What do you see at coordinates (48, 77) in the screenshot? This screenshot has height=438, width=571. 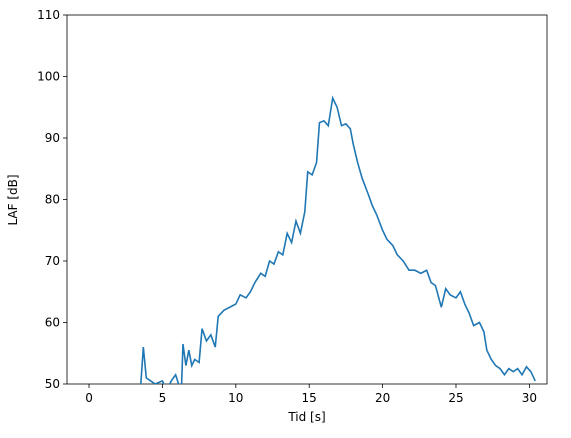 I see `y-tick-label: 100` at bounding box center [48, 77].